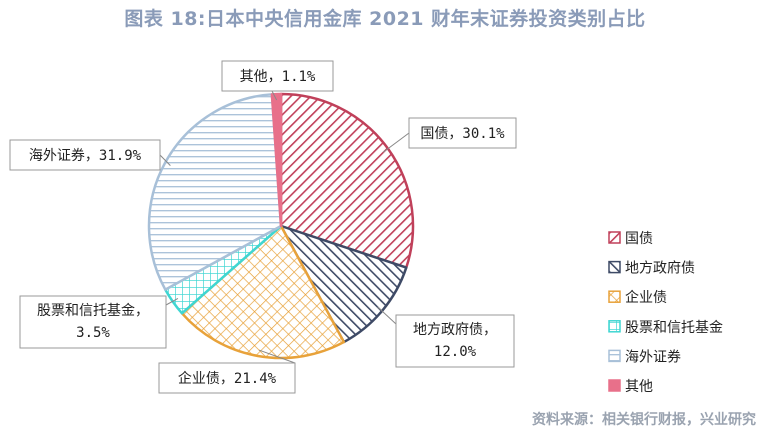 The height and width of the screenshot is (434, 770). What do you see at coordinates (639, 239) in the screenshot?
I see `legend-label-0: 国债` at bounding box center [639, 239].